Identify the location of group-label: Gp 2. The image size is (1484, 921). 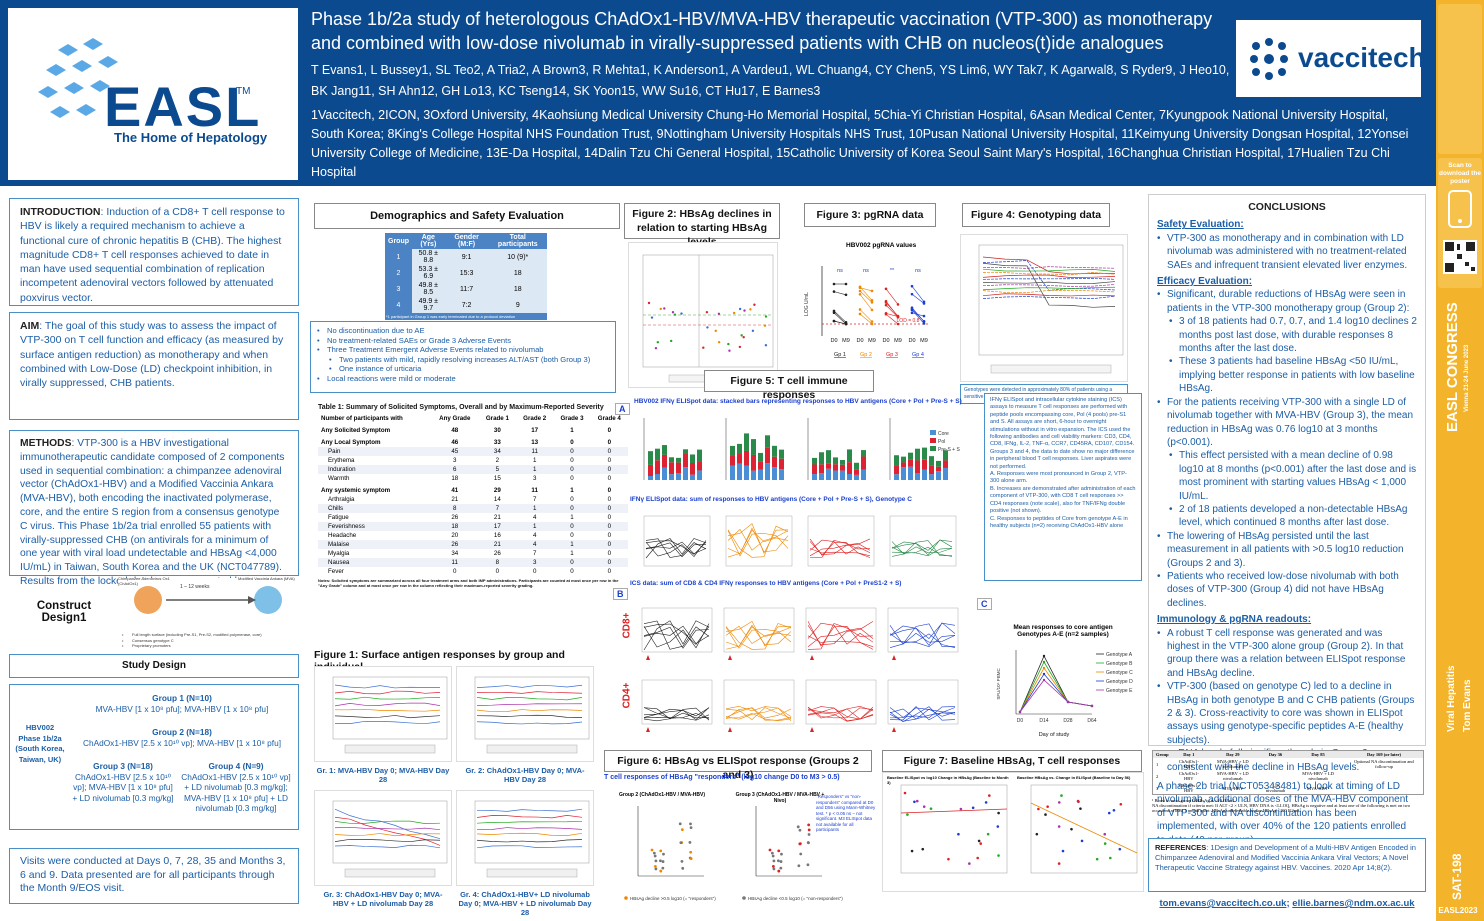
(866, 355).